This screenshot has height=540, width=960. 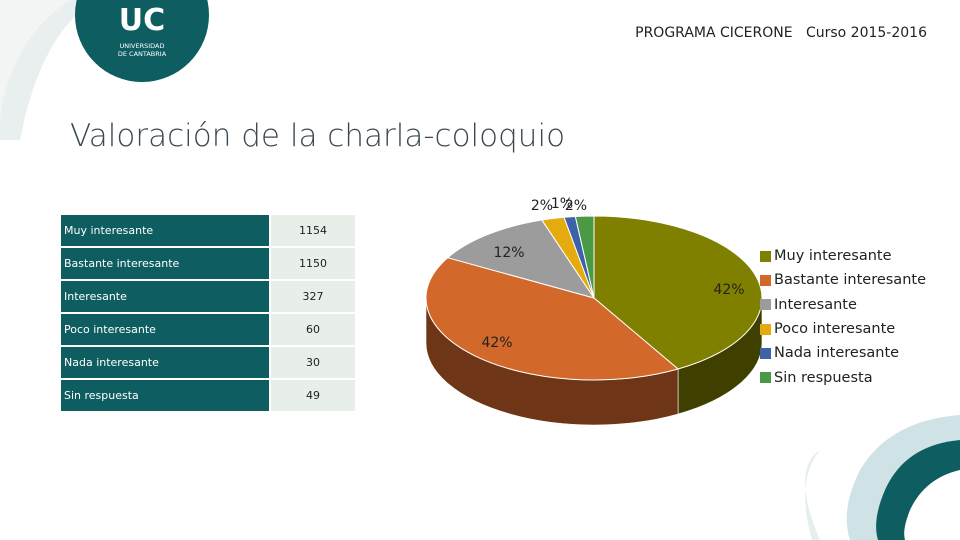 What do you see at coordinates (313, 395) in the screenshot?
I see `row-value: 49` at bounding box center [313, 395].